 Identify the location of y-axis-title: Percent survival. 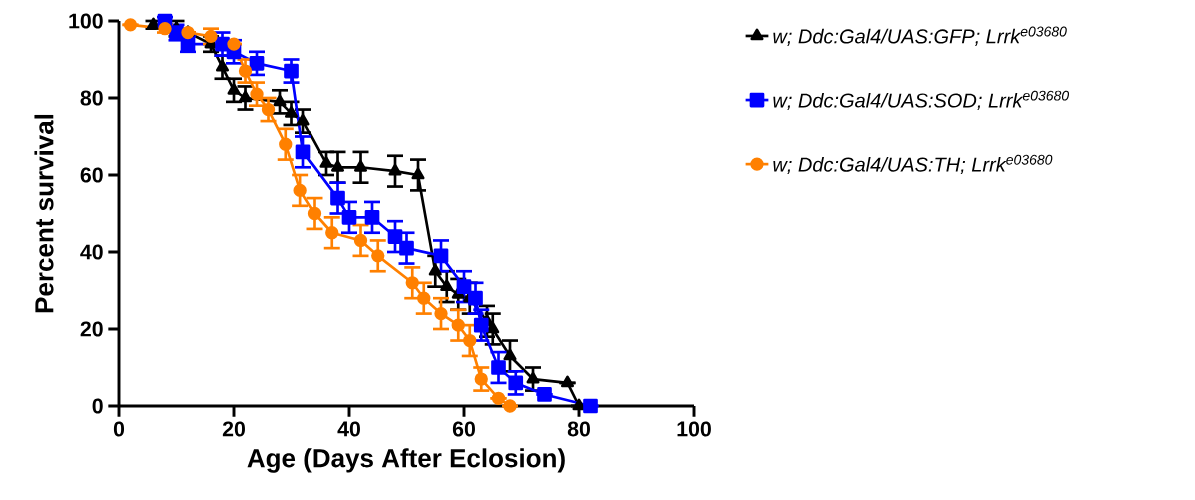
(44, 213).